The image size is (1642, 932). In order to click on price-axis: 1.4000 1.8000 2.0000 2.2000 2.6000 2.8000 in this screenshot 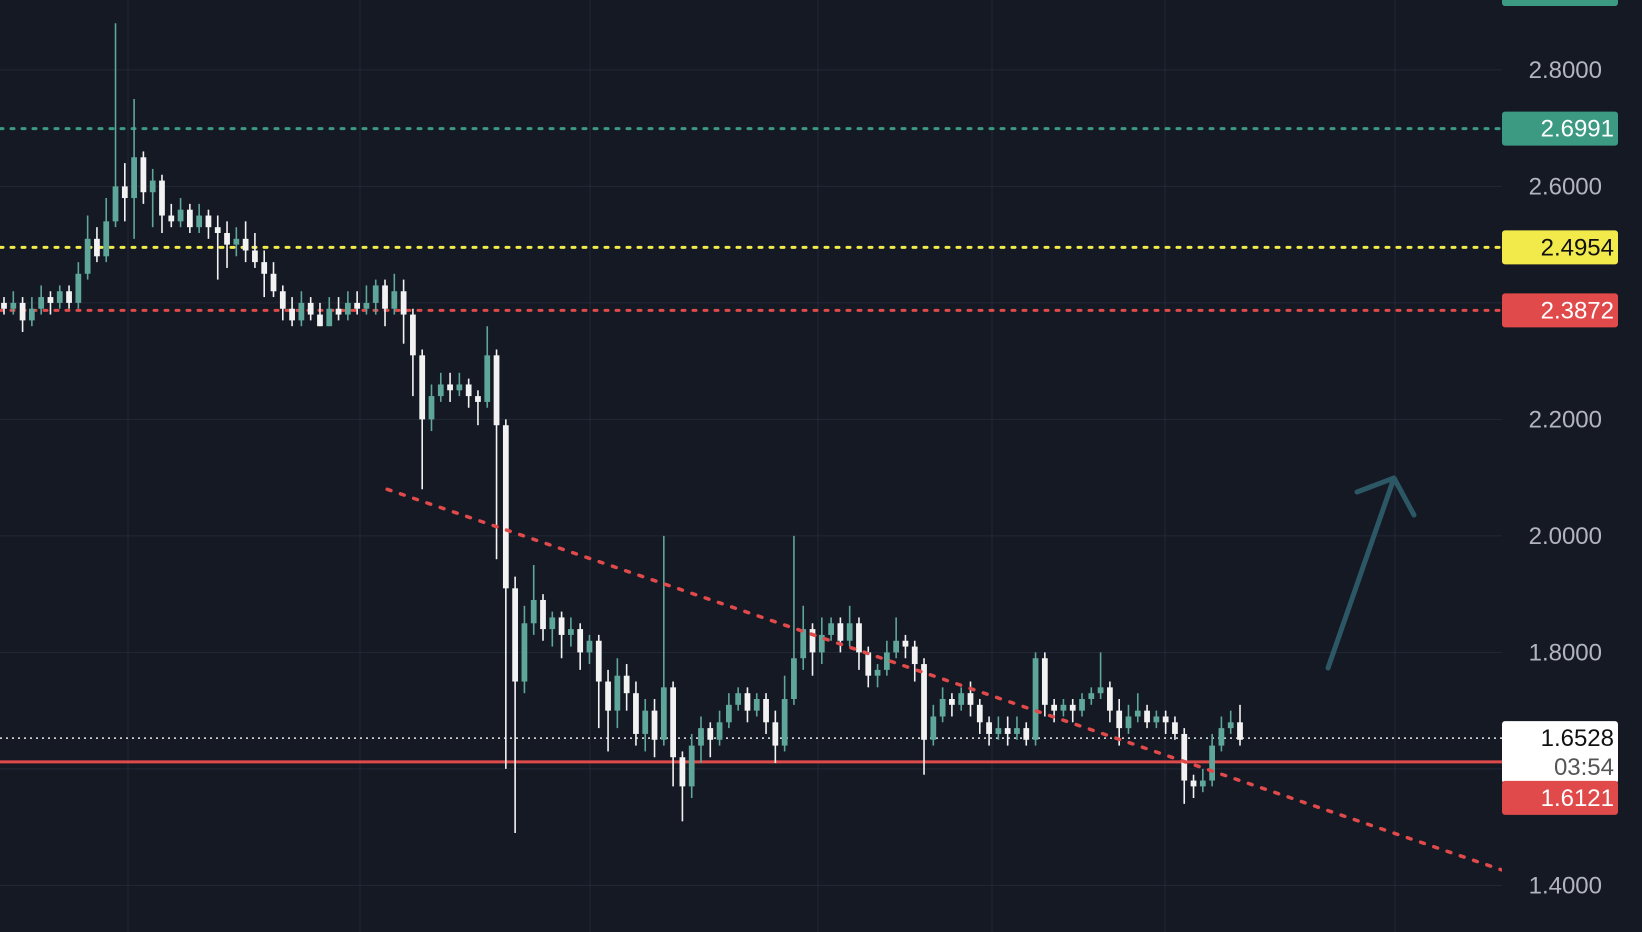, I will do `click(1565, 478)`.